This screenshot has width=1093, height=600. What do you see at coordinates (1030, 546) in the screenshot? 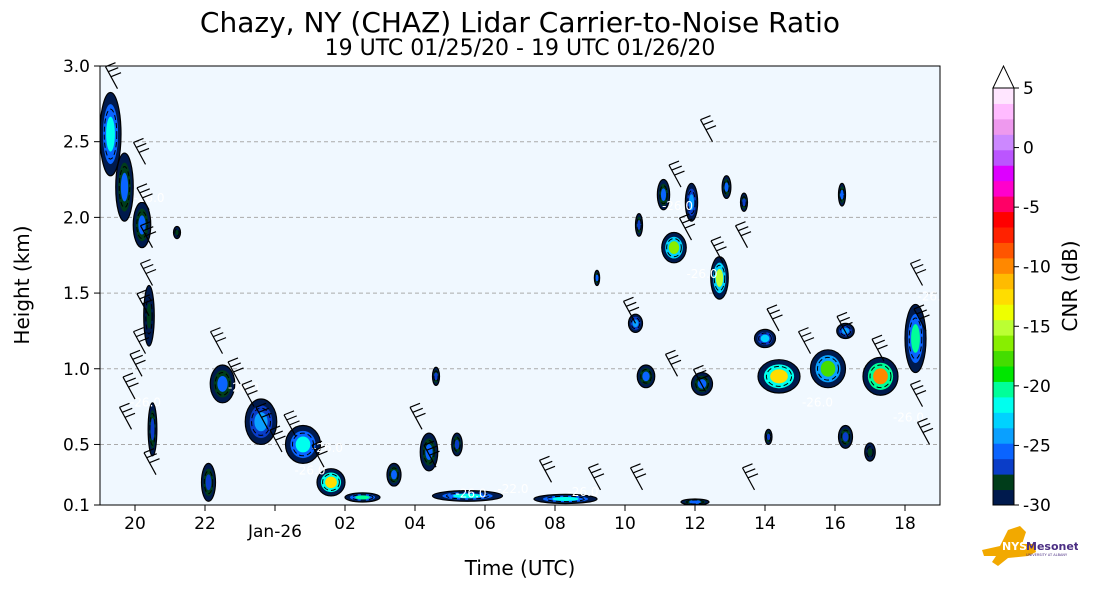
I see `nys-mesonet-logo: NYS Mesonet UNIVERSITY AT ALBANY` at bounding box center [1030, 546].